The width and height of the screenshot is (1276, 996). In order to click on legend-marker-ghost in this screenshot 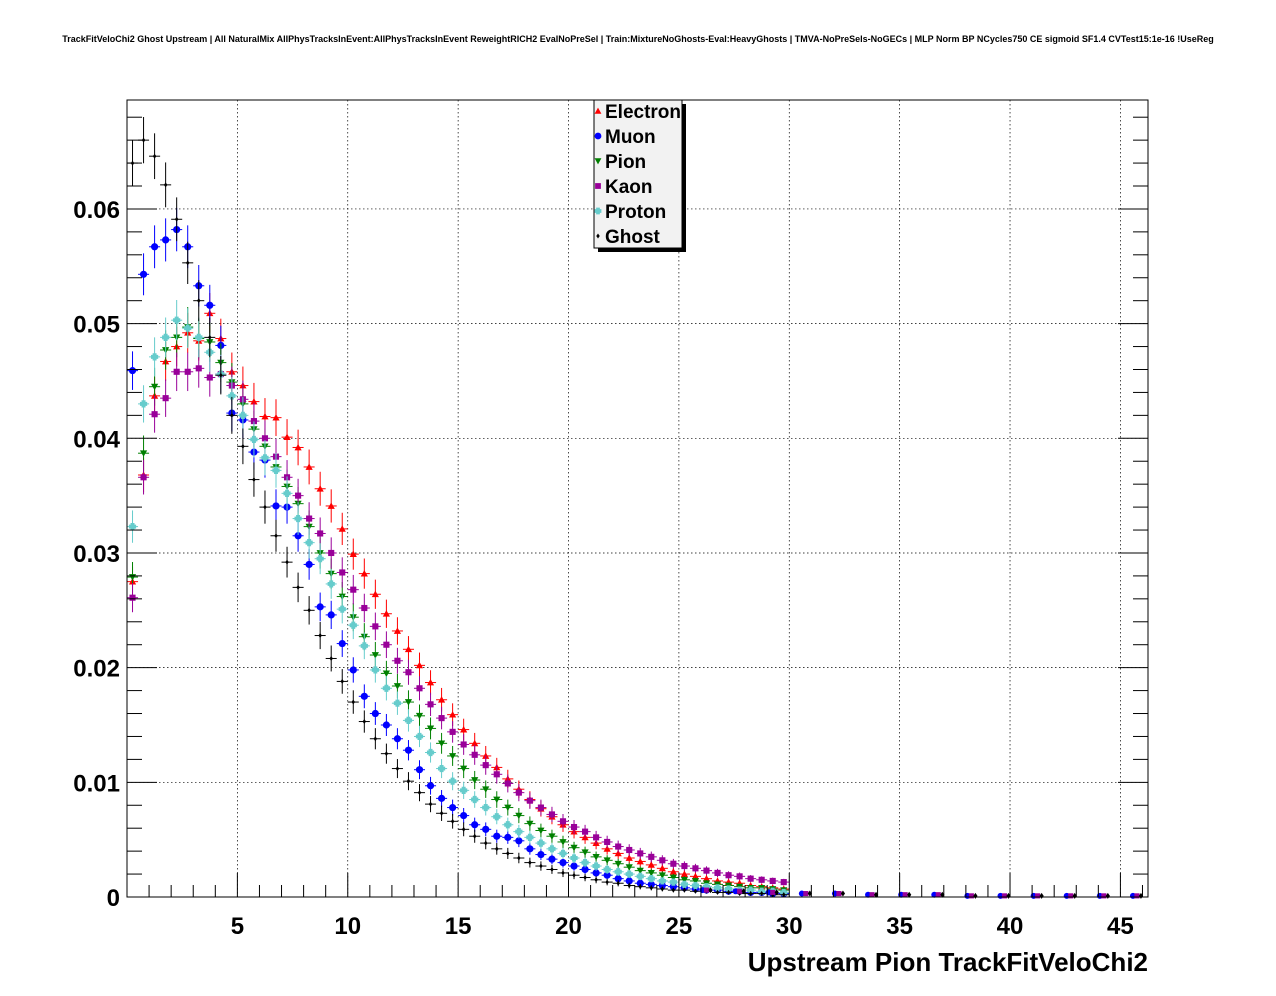, I will do `click(598, 236)`.